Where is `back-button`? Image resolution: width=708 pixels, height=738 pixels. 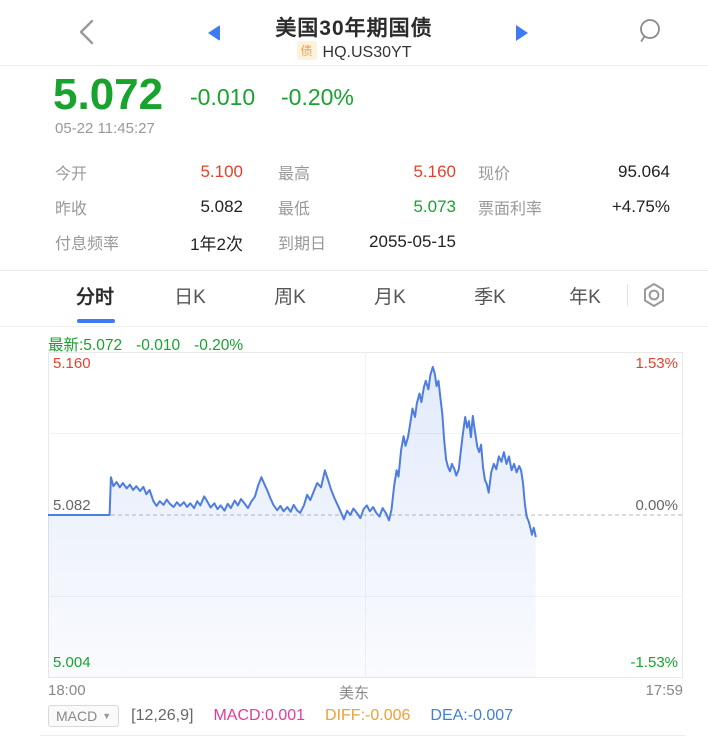 back-button is located at coordinates (87, 32).